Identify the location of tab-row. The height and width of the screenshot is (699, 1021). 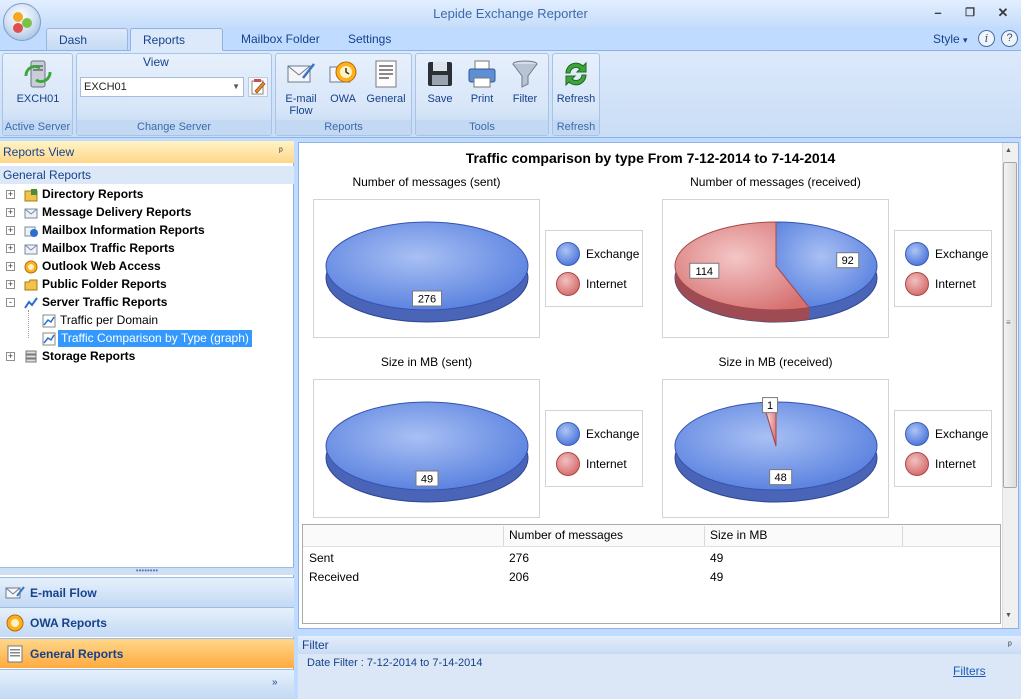
(510, 39).